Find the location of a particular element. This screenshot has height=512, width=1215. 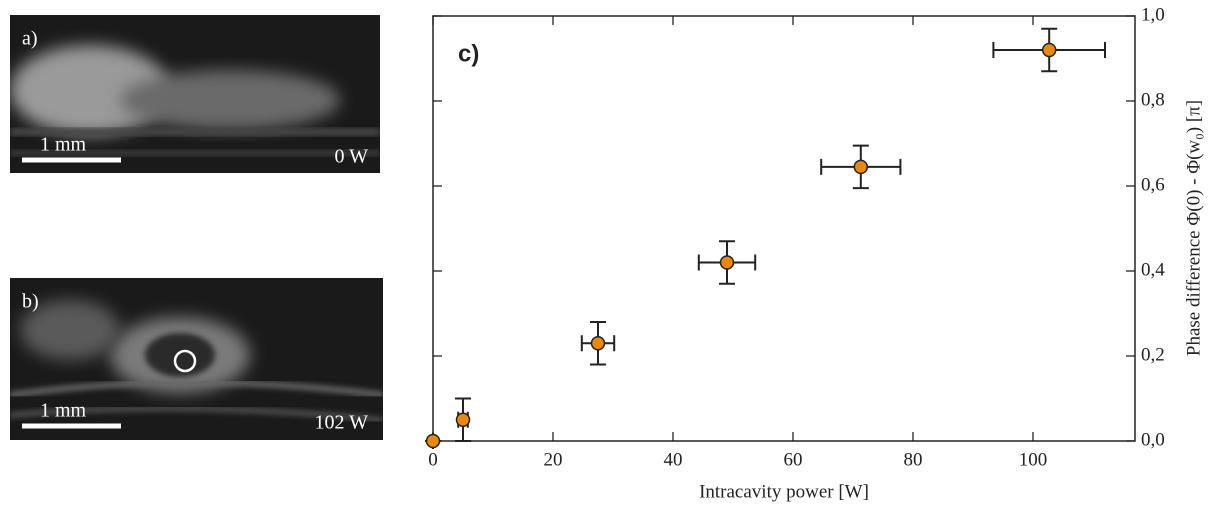

x-tick-label: 100 is located at coordinates (1033, 459).